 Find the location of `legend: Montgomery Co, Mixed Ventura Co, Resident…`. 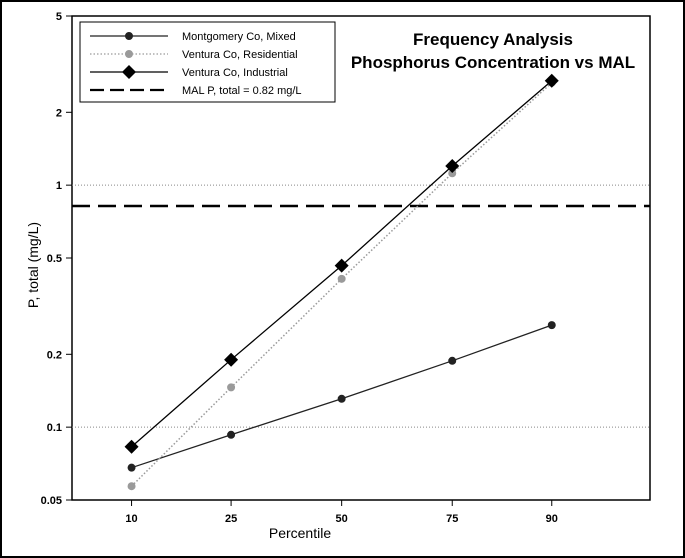

legend: Montgomery Co, Mixed Ventura Co, Resident… is located at coordinates (207, 62).